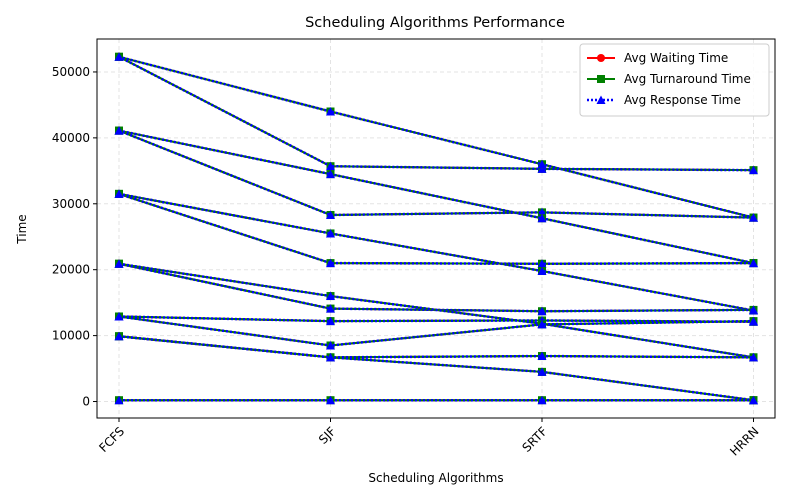  I want to click on y-tick-label: 30000, so click(71, 204).